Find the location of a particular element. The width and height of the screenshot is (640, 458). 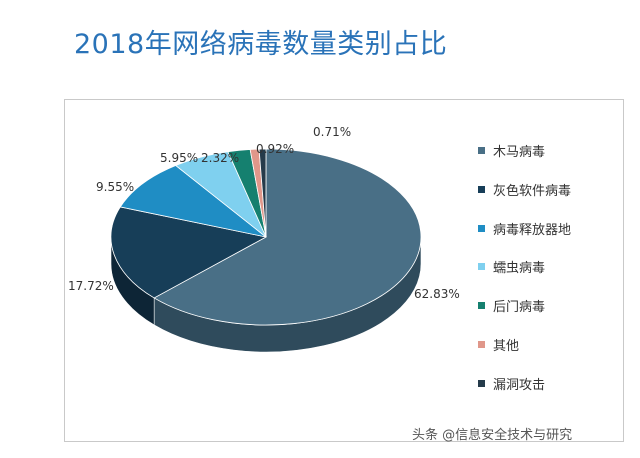

legend-item: 漏洞攻击 is located at coordinates (524, 383).